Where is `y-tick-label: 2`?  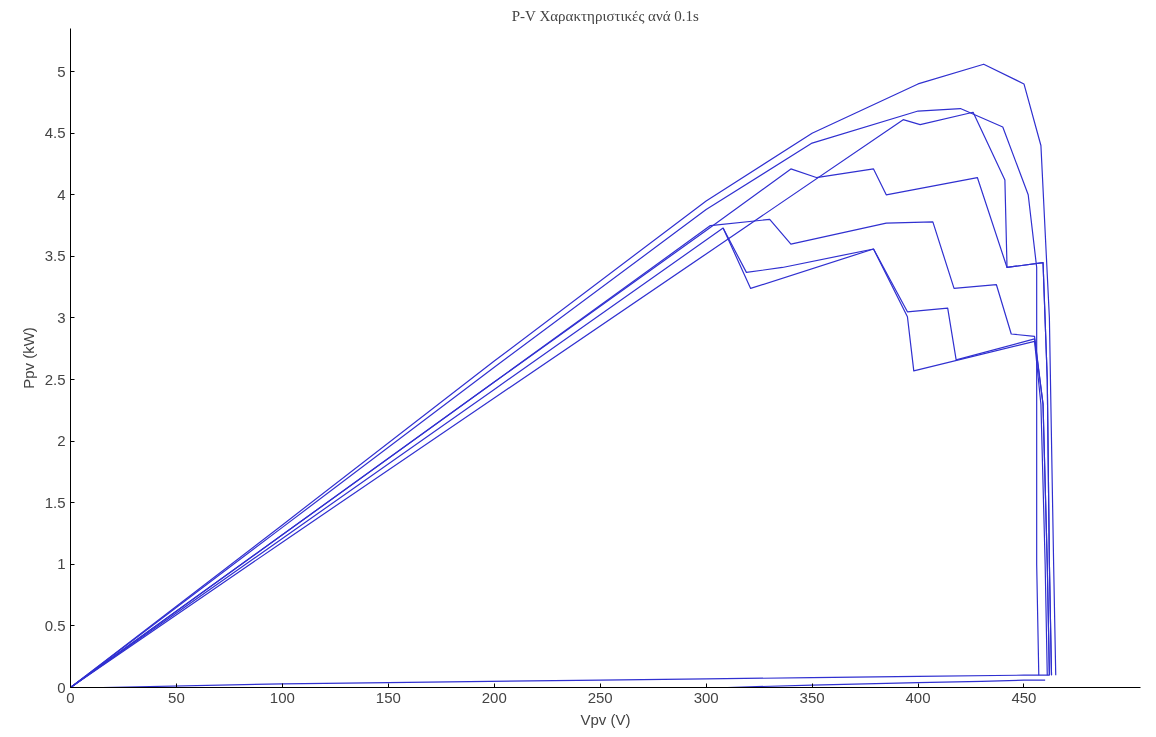 y-tick-label: 2 is located at coordinates (61, 441).